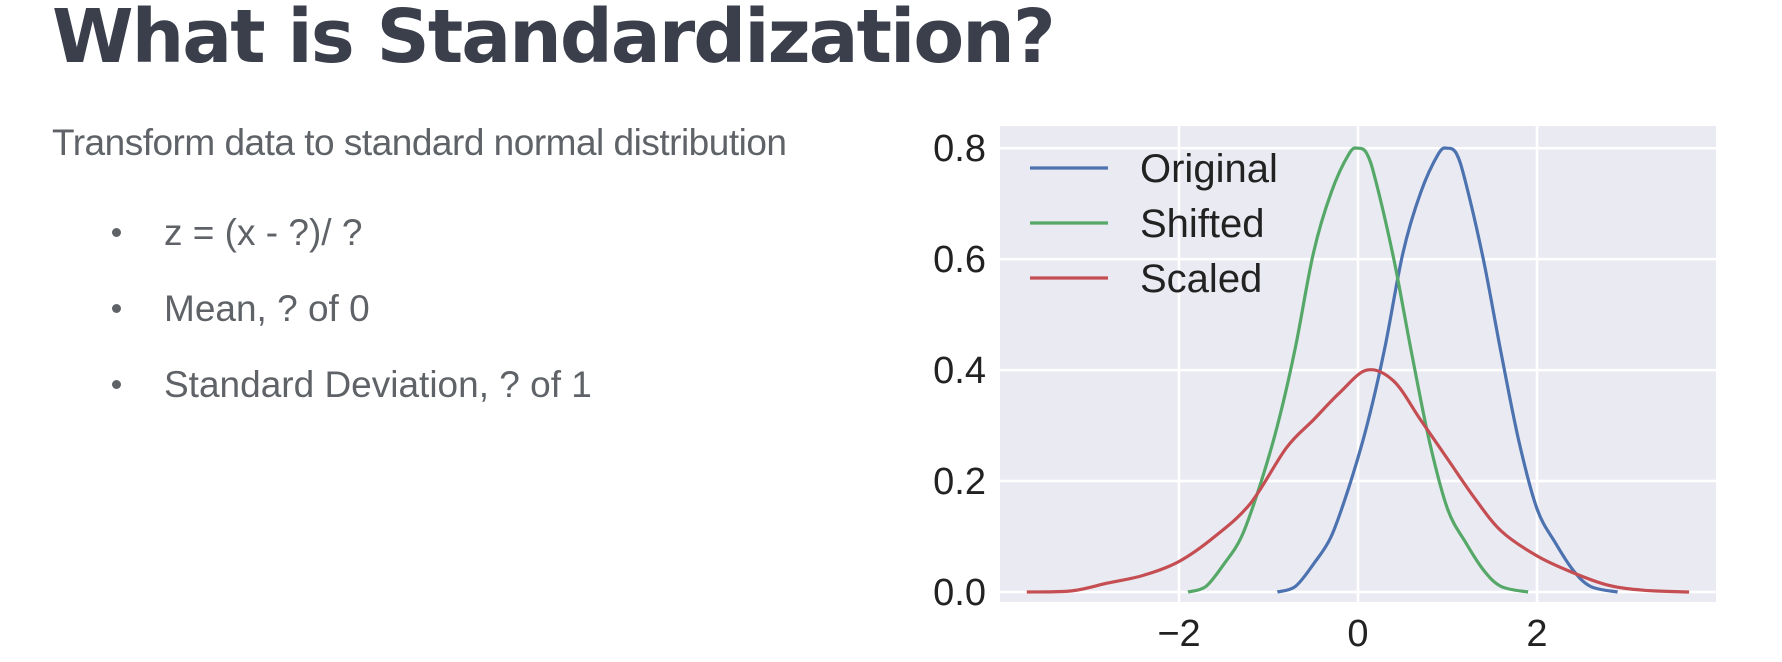 The height and width of the screenshot is (662, 1782). Describe the element at coordinates (378, 384) in the screenshot. I see `bullet-text: Standard Deviation, ? of 1` at that location.